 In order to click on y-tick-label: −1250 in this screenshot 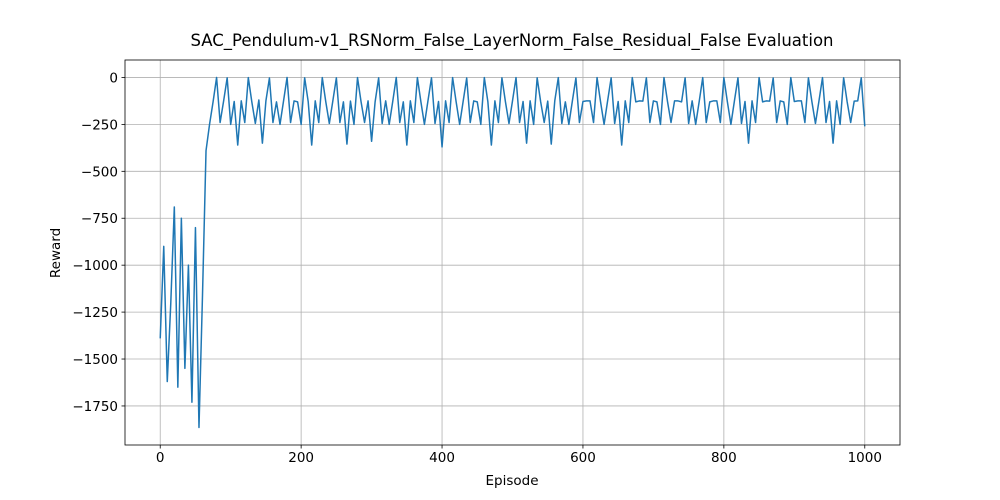, I will do `click(95, 313)`.